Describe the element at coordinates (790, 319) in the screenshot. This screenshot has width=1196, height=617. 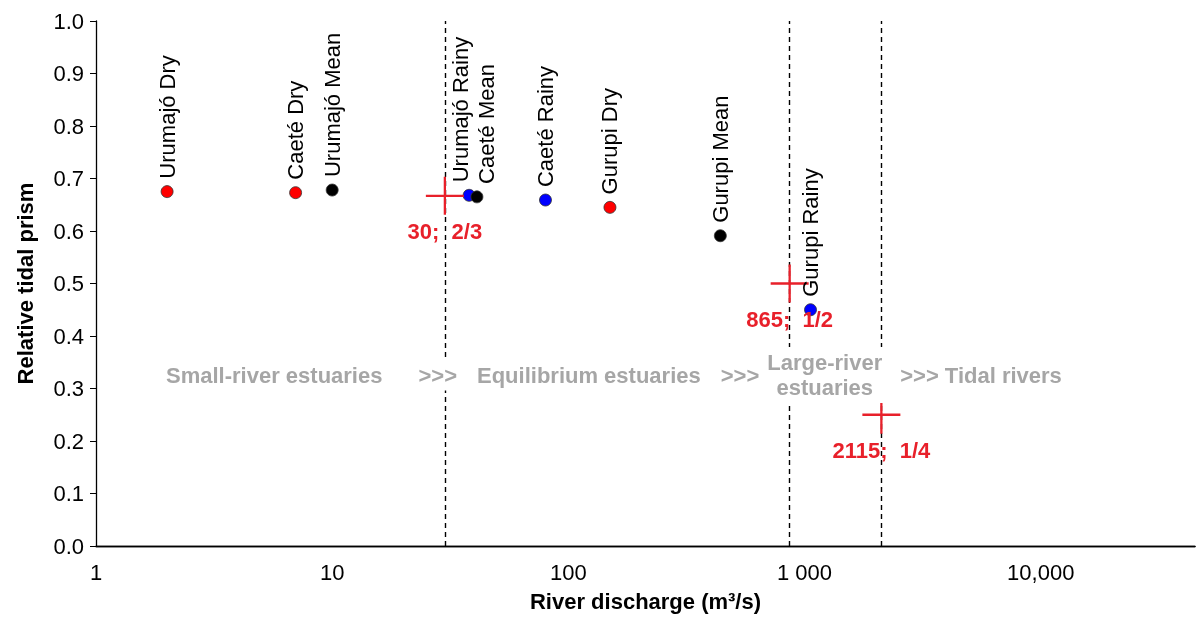
I see `data-label: 865; 1/2` at that location.